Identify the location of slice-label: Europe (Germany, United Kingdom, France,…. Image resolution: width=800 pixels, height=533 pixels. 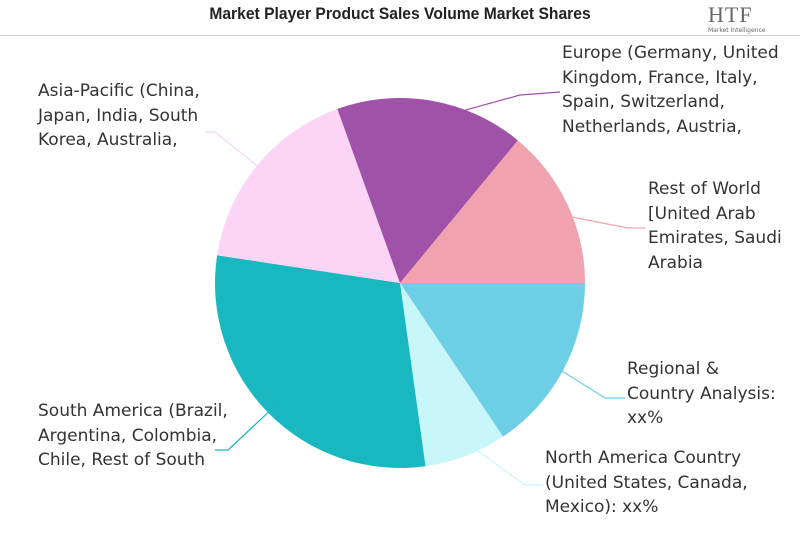
(670, 90).